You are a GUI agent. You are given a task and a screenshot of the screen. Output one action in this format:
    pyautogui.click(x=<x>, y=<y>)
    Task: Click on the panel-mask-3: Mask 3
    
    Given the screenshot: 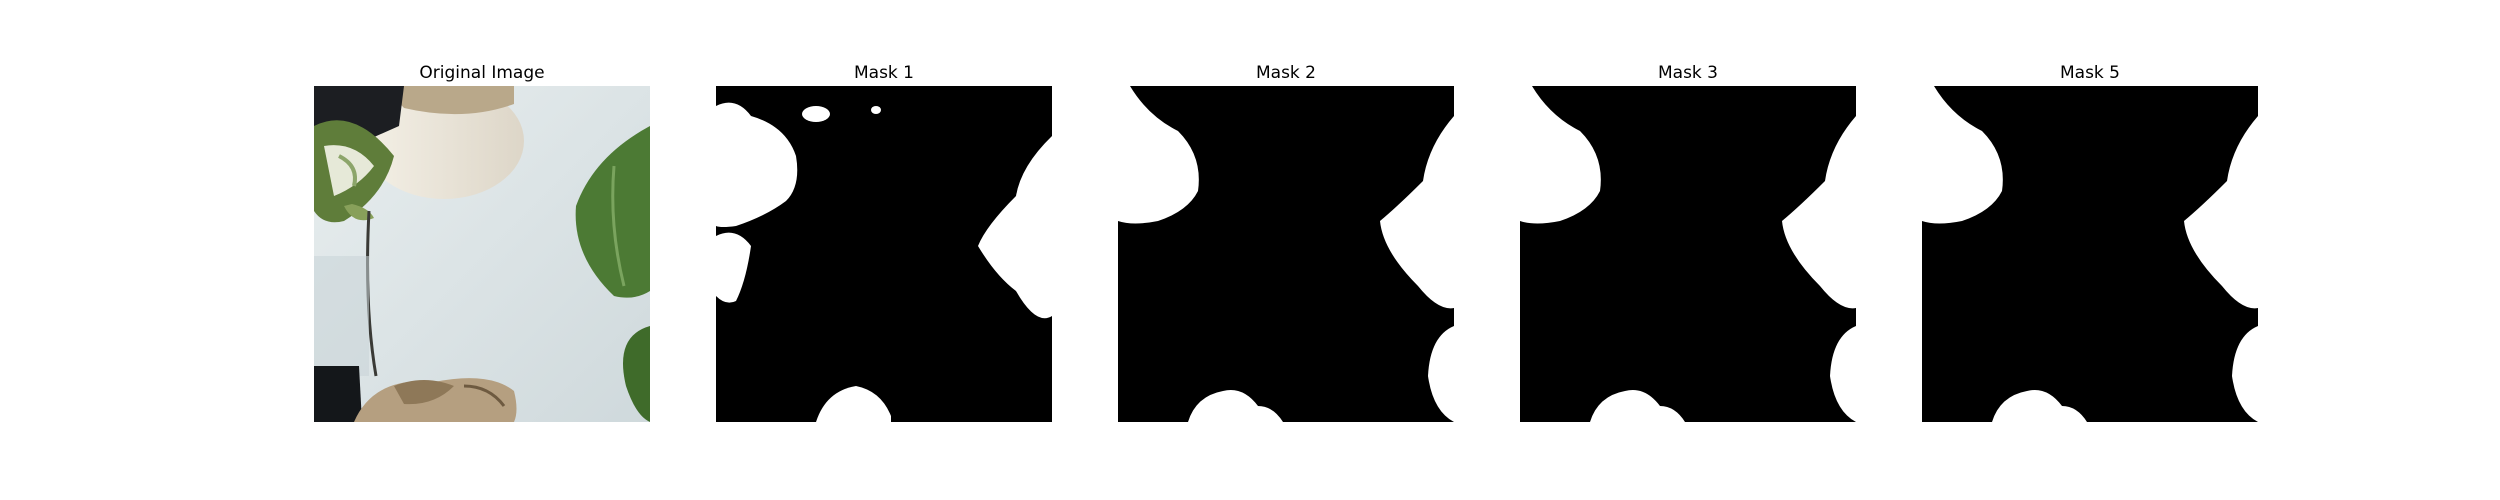 What is the action you would take?
    pyautogui.click(x=1688, y=241)
    